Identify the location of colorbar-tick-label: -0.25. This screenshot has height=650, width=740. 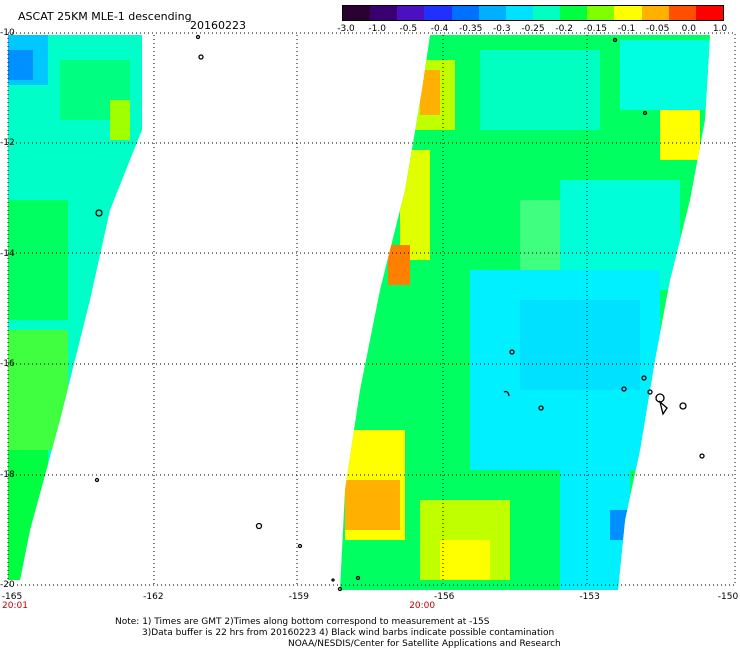
(533, 29).